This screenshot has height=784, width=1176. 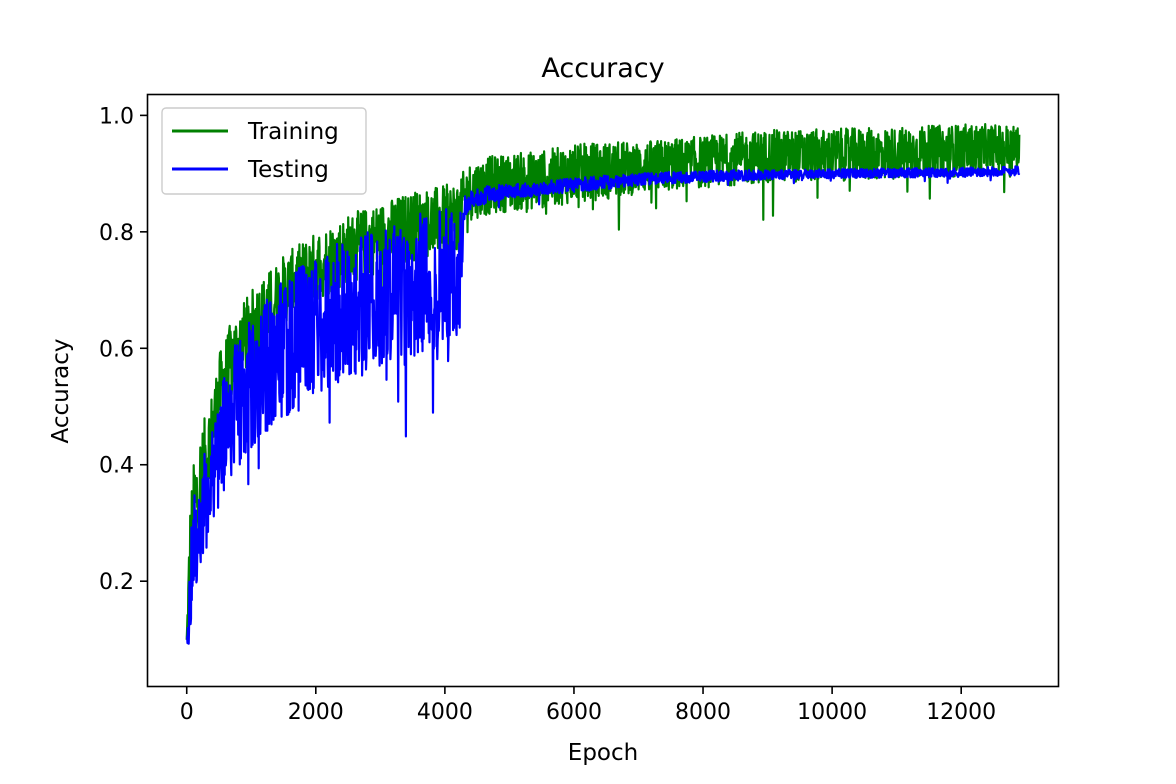 What do you see at coordinates (293, 132) in the screenshot?
I see `legend-label-training: Training` at bounding box center [293, 132].